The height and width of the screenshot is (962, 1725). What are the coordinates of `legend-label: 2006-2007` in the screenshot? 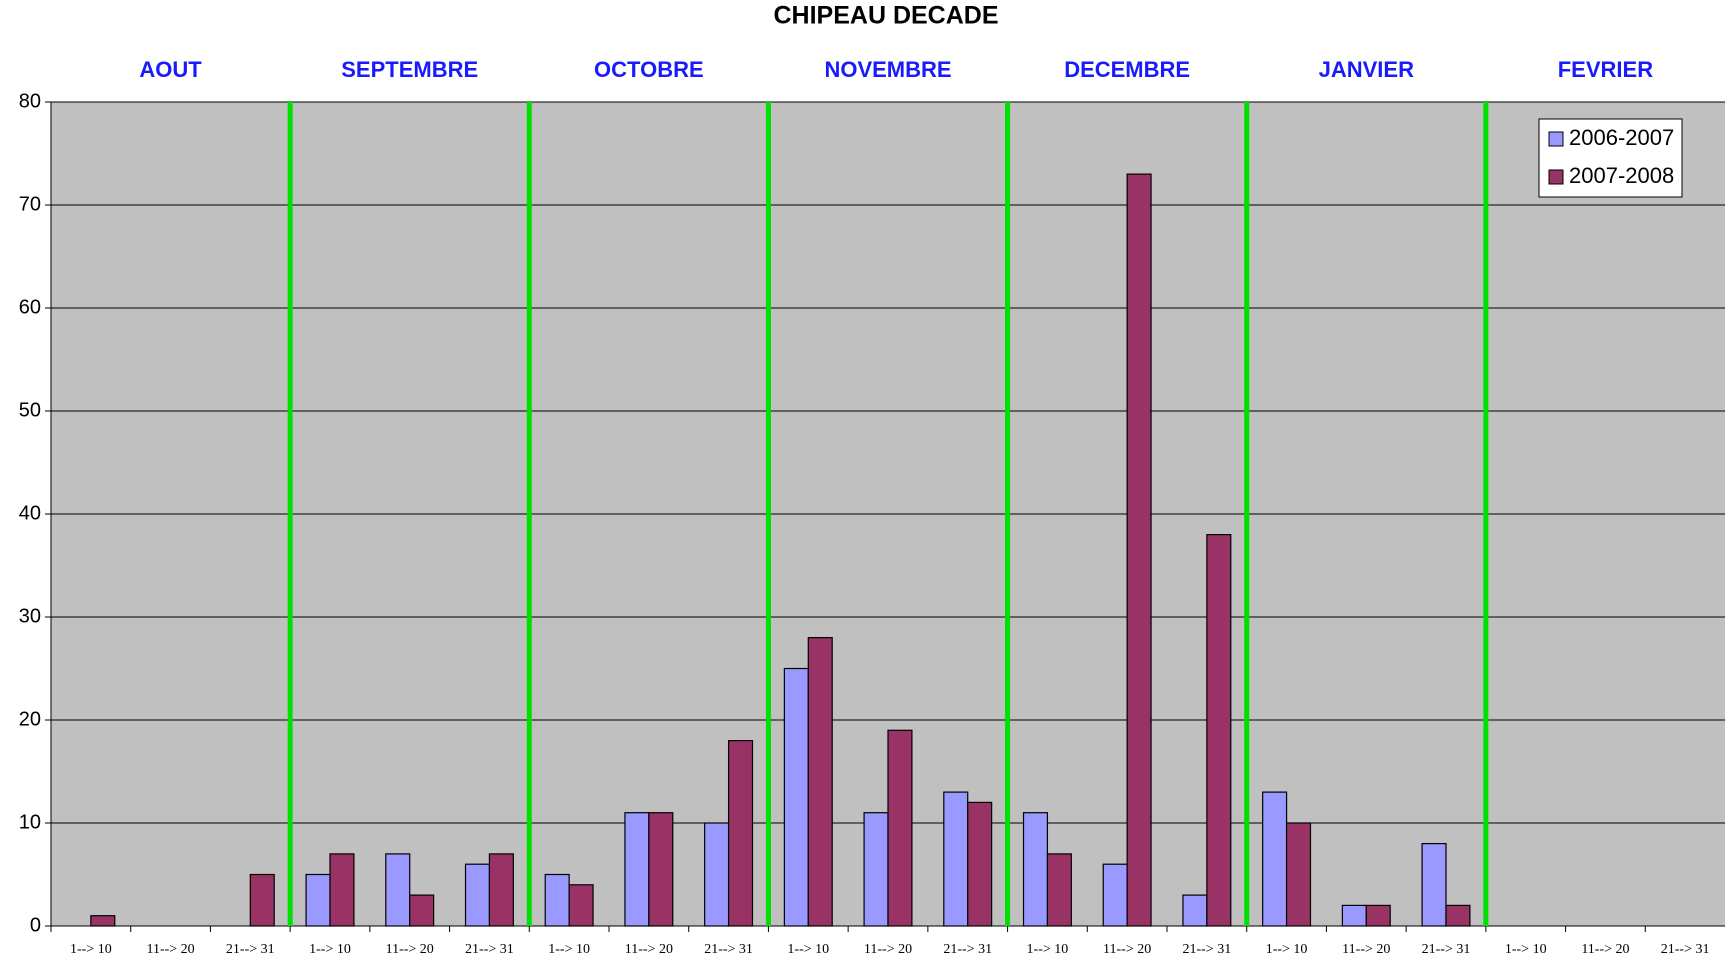 It's located at (1621, 137).